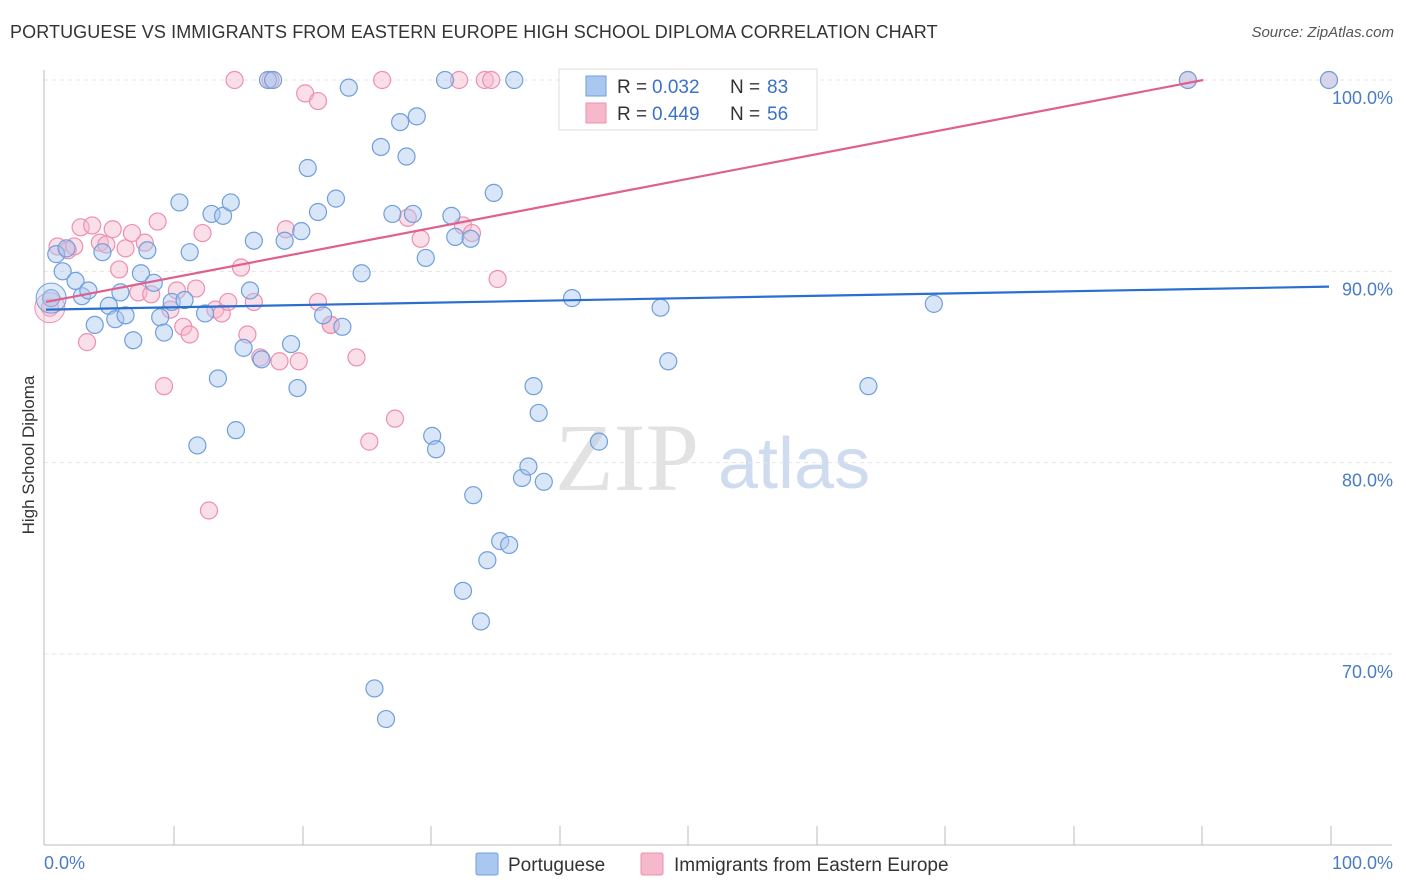 The image size is (1406, 892). I want to click on watermark-atlas: atlas, so click(794, 464).